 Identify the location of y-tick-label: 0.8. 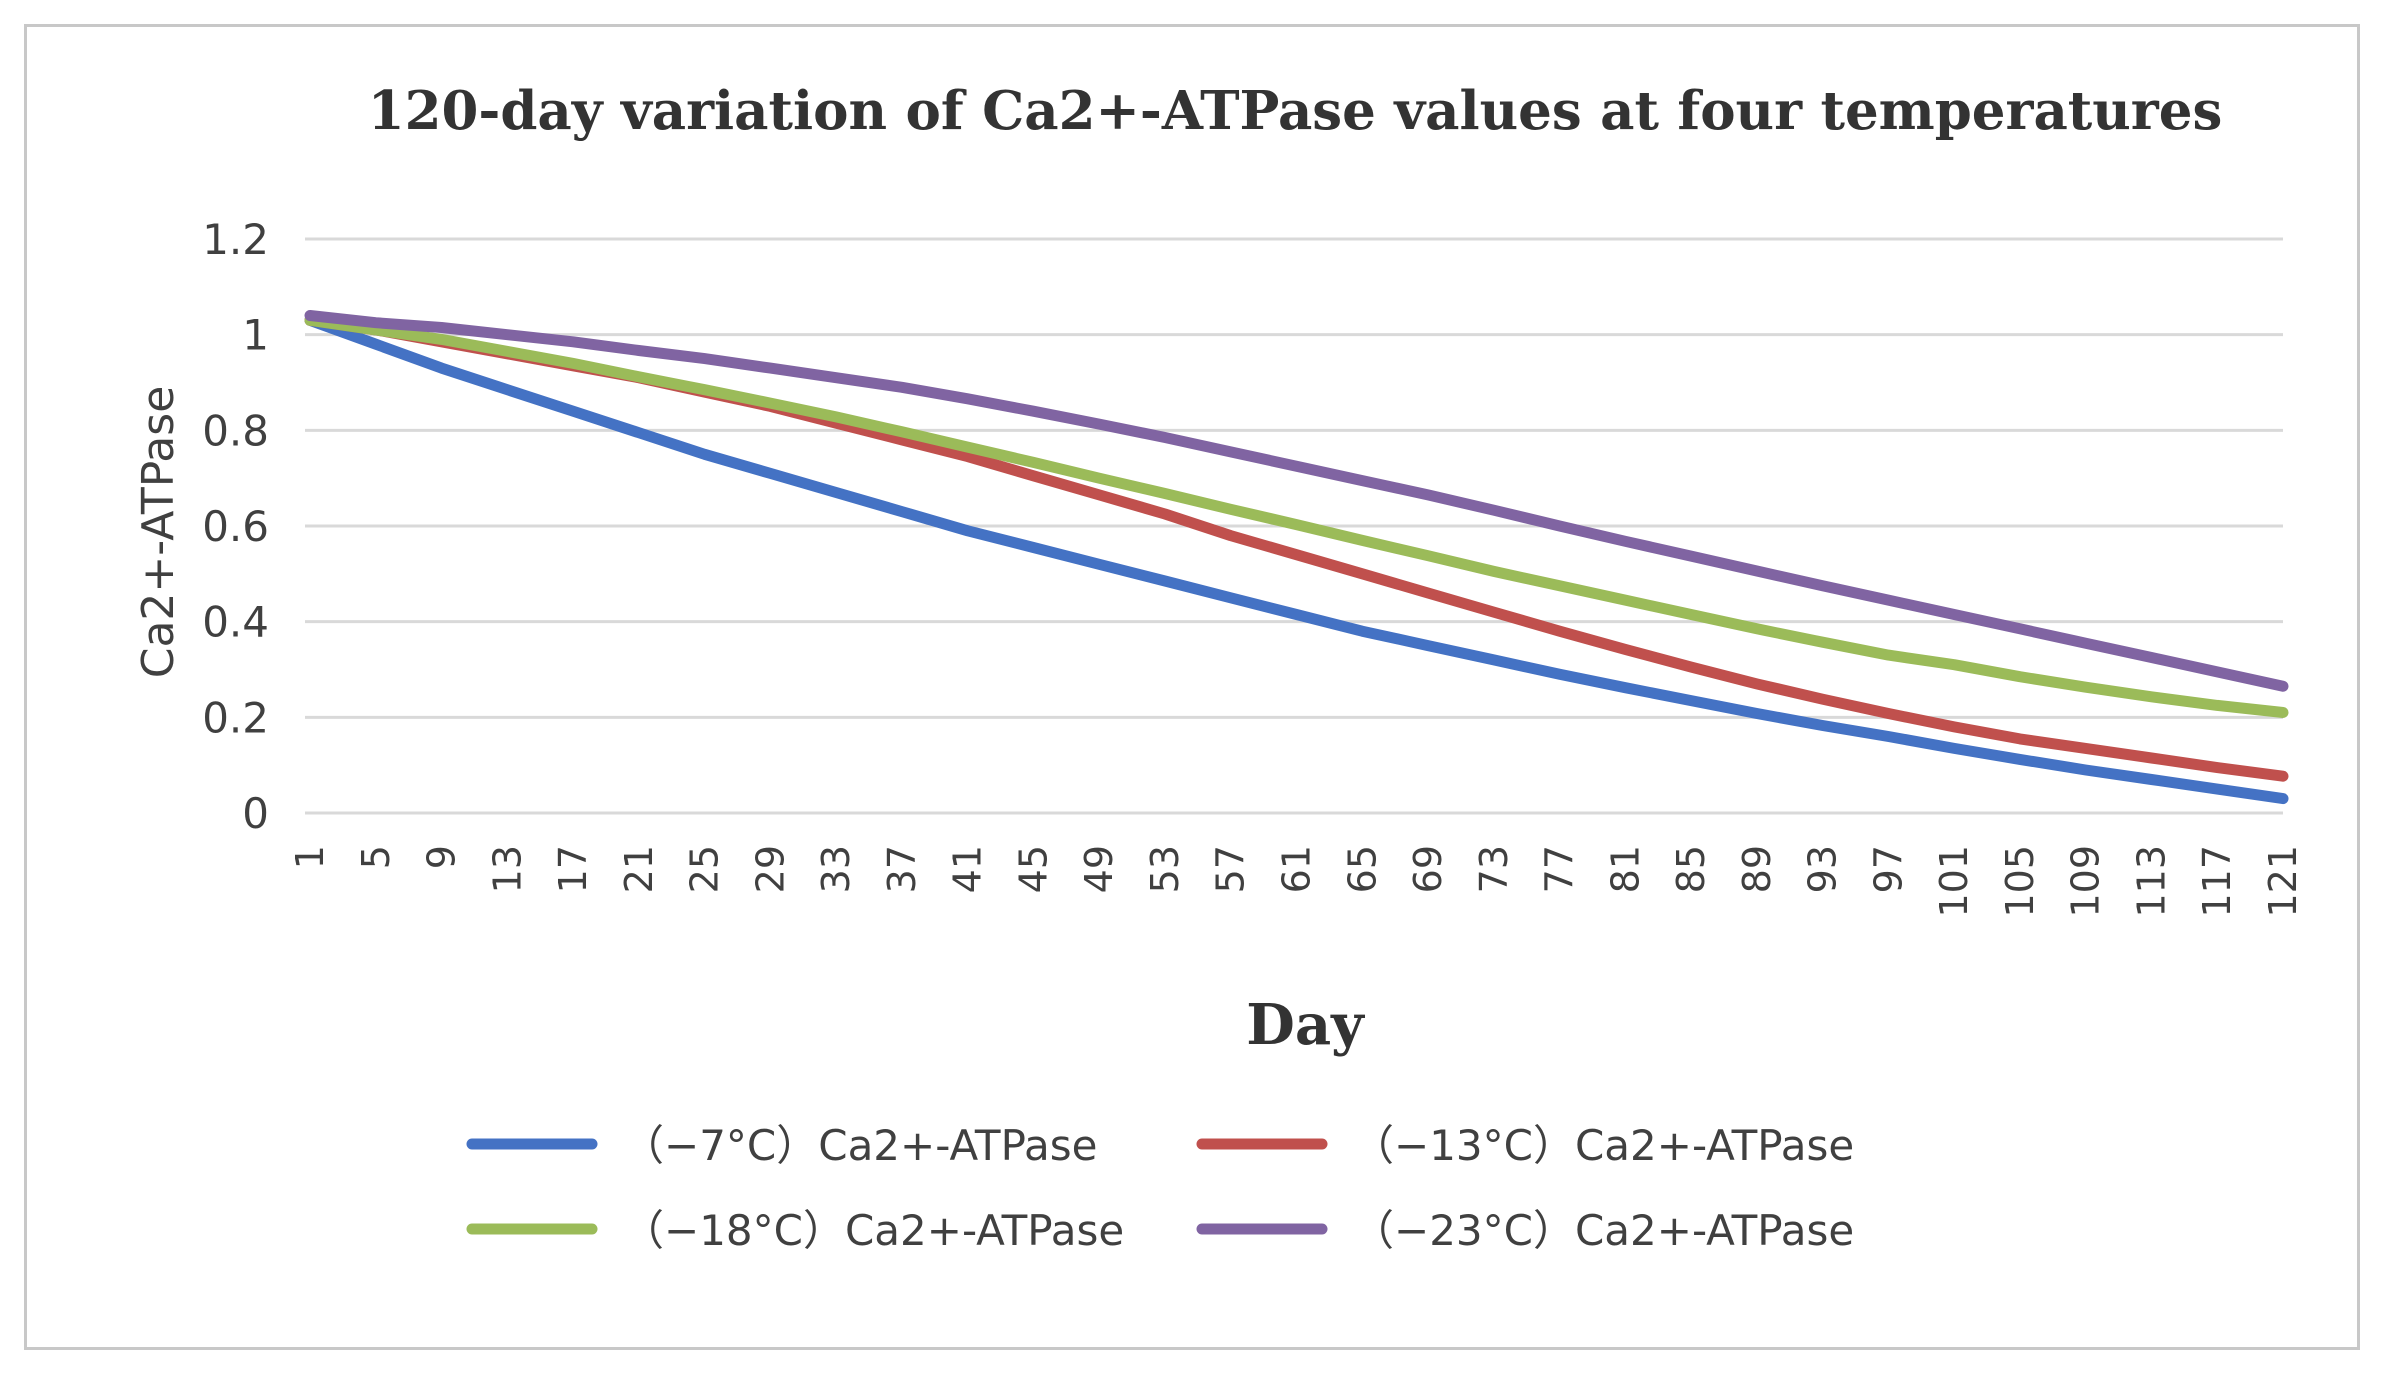
(235, 430).